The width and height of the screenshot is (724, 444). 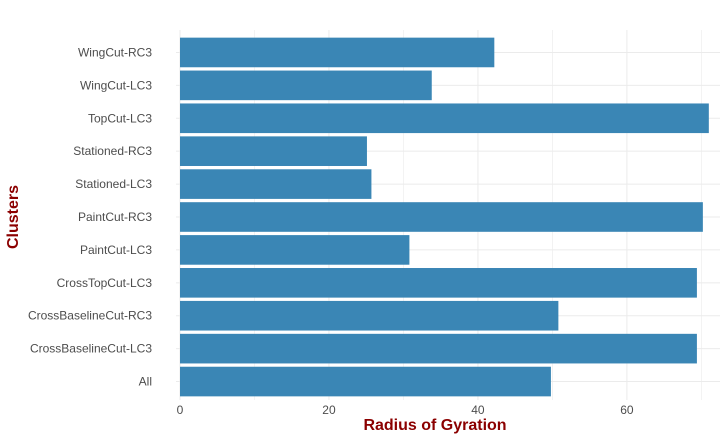 What do you see at coordinates (145, 382) in the screenshot?
I see `y-tick-label: All` at bounding box center [145, 382].